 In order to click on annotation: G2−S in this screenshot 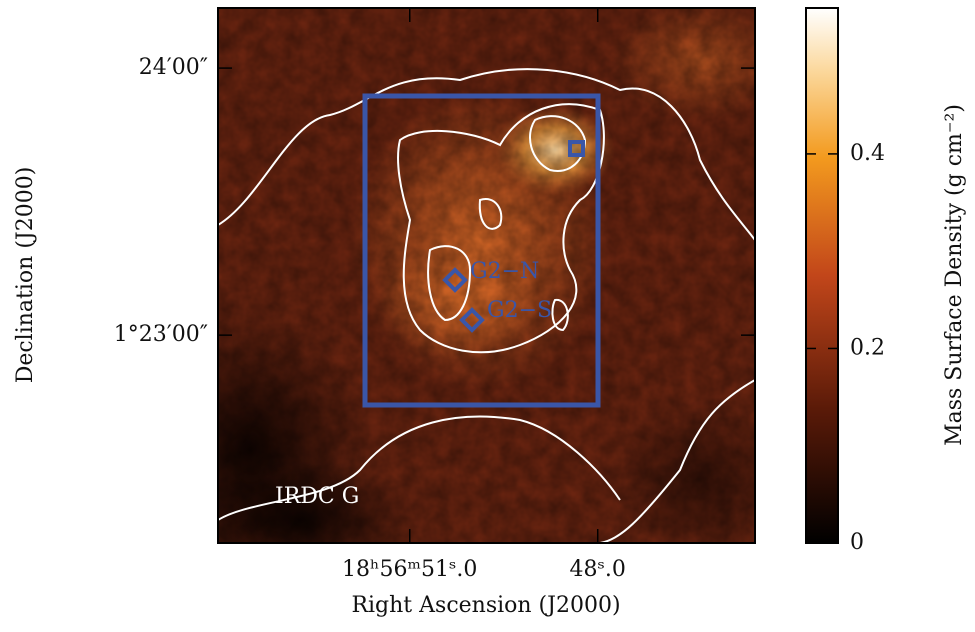, I will do `click(519, 310)`.